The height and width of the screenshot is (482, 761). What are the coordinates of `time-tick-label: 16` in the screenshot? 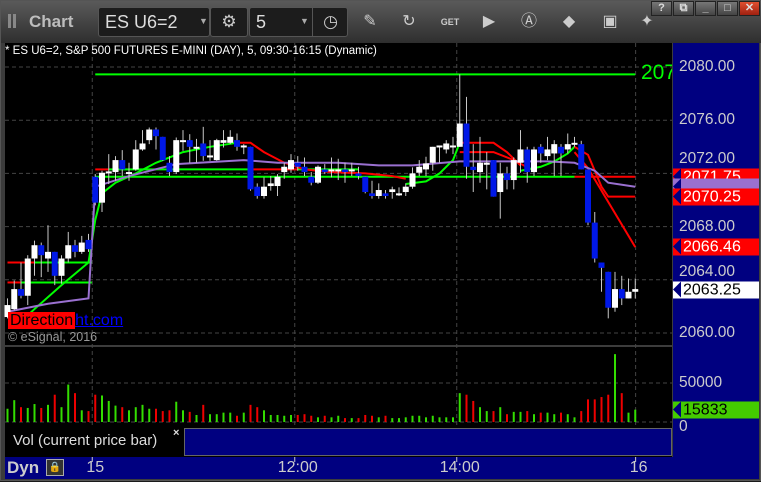 It's located at (638, 467).